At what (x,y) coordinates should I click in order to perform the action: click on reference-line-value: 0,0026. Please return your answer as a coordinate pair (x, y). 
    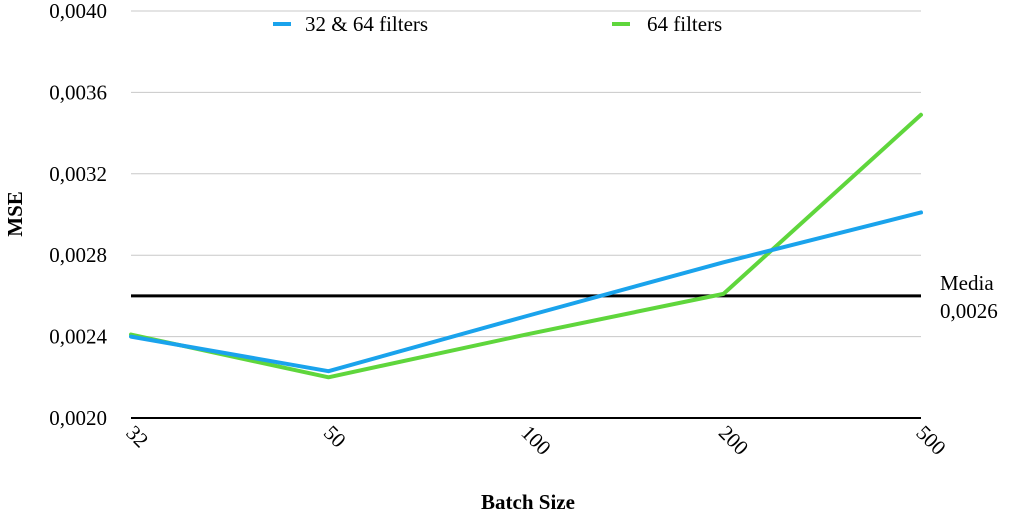
    Looking at the image, I should click on (969, 311).